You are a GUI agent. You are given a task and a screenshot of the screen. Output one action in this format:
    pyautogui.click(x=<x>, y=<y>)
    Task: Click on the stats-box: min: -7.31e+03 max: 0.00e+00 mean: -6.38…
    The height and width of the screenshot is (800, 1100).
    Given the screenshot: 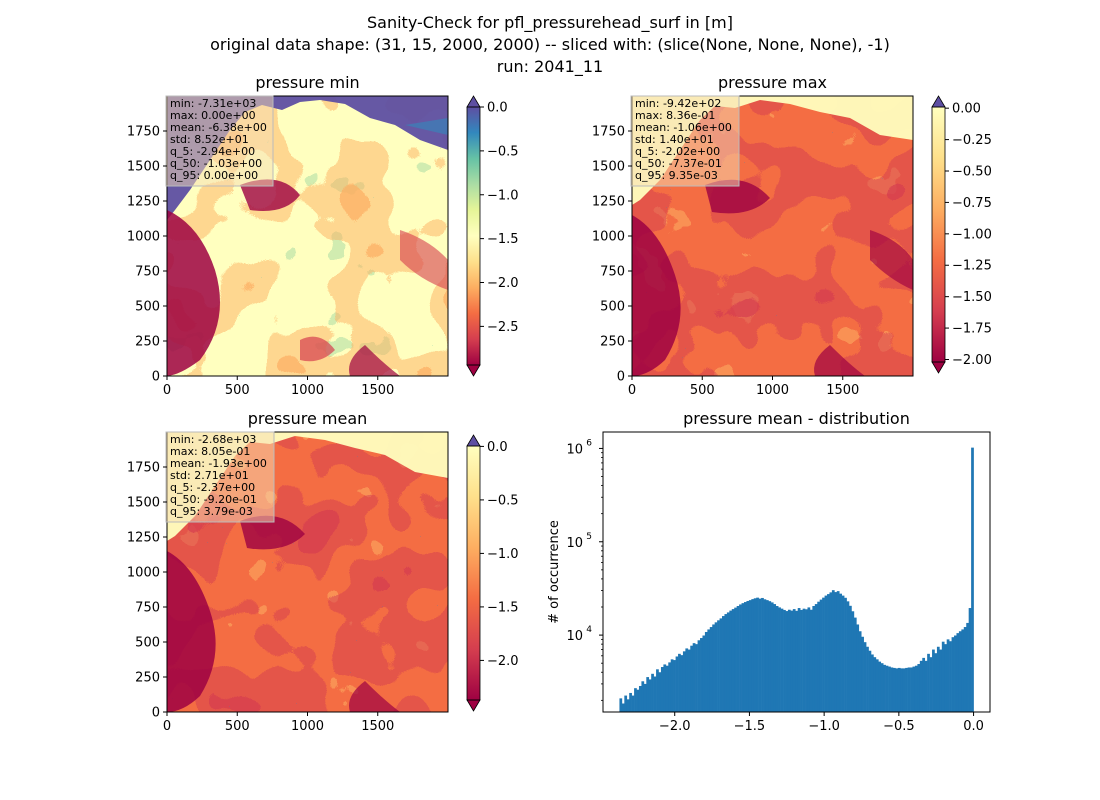 What is the action you would take?
    pyautogui.click(x=219, y=141)
    